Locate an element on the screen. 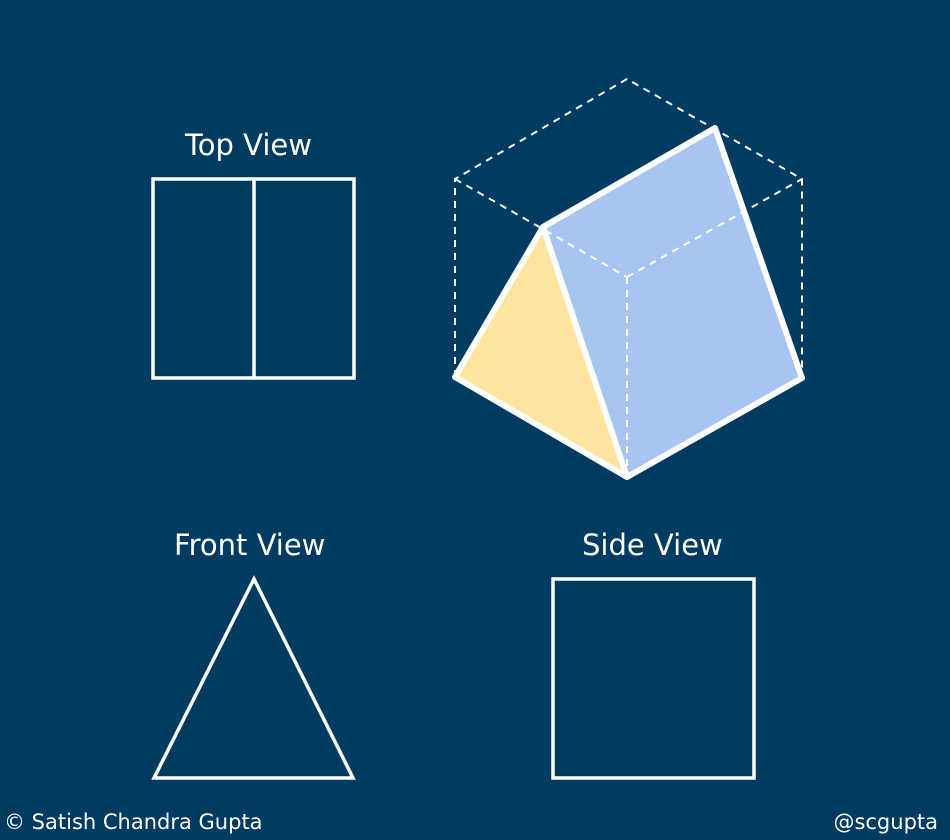  front-view-triangle is located at coordinates (253, 677).